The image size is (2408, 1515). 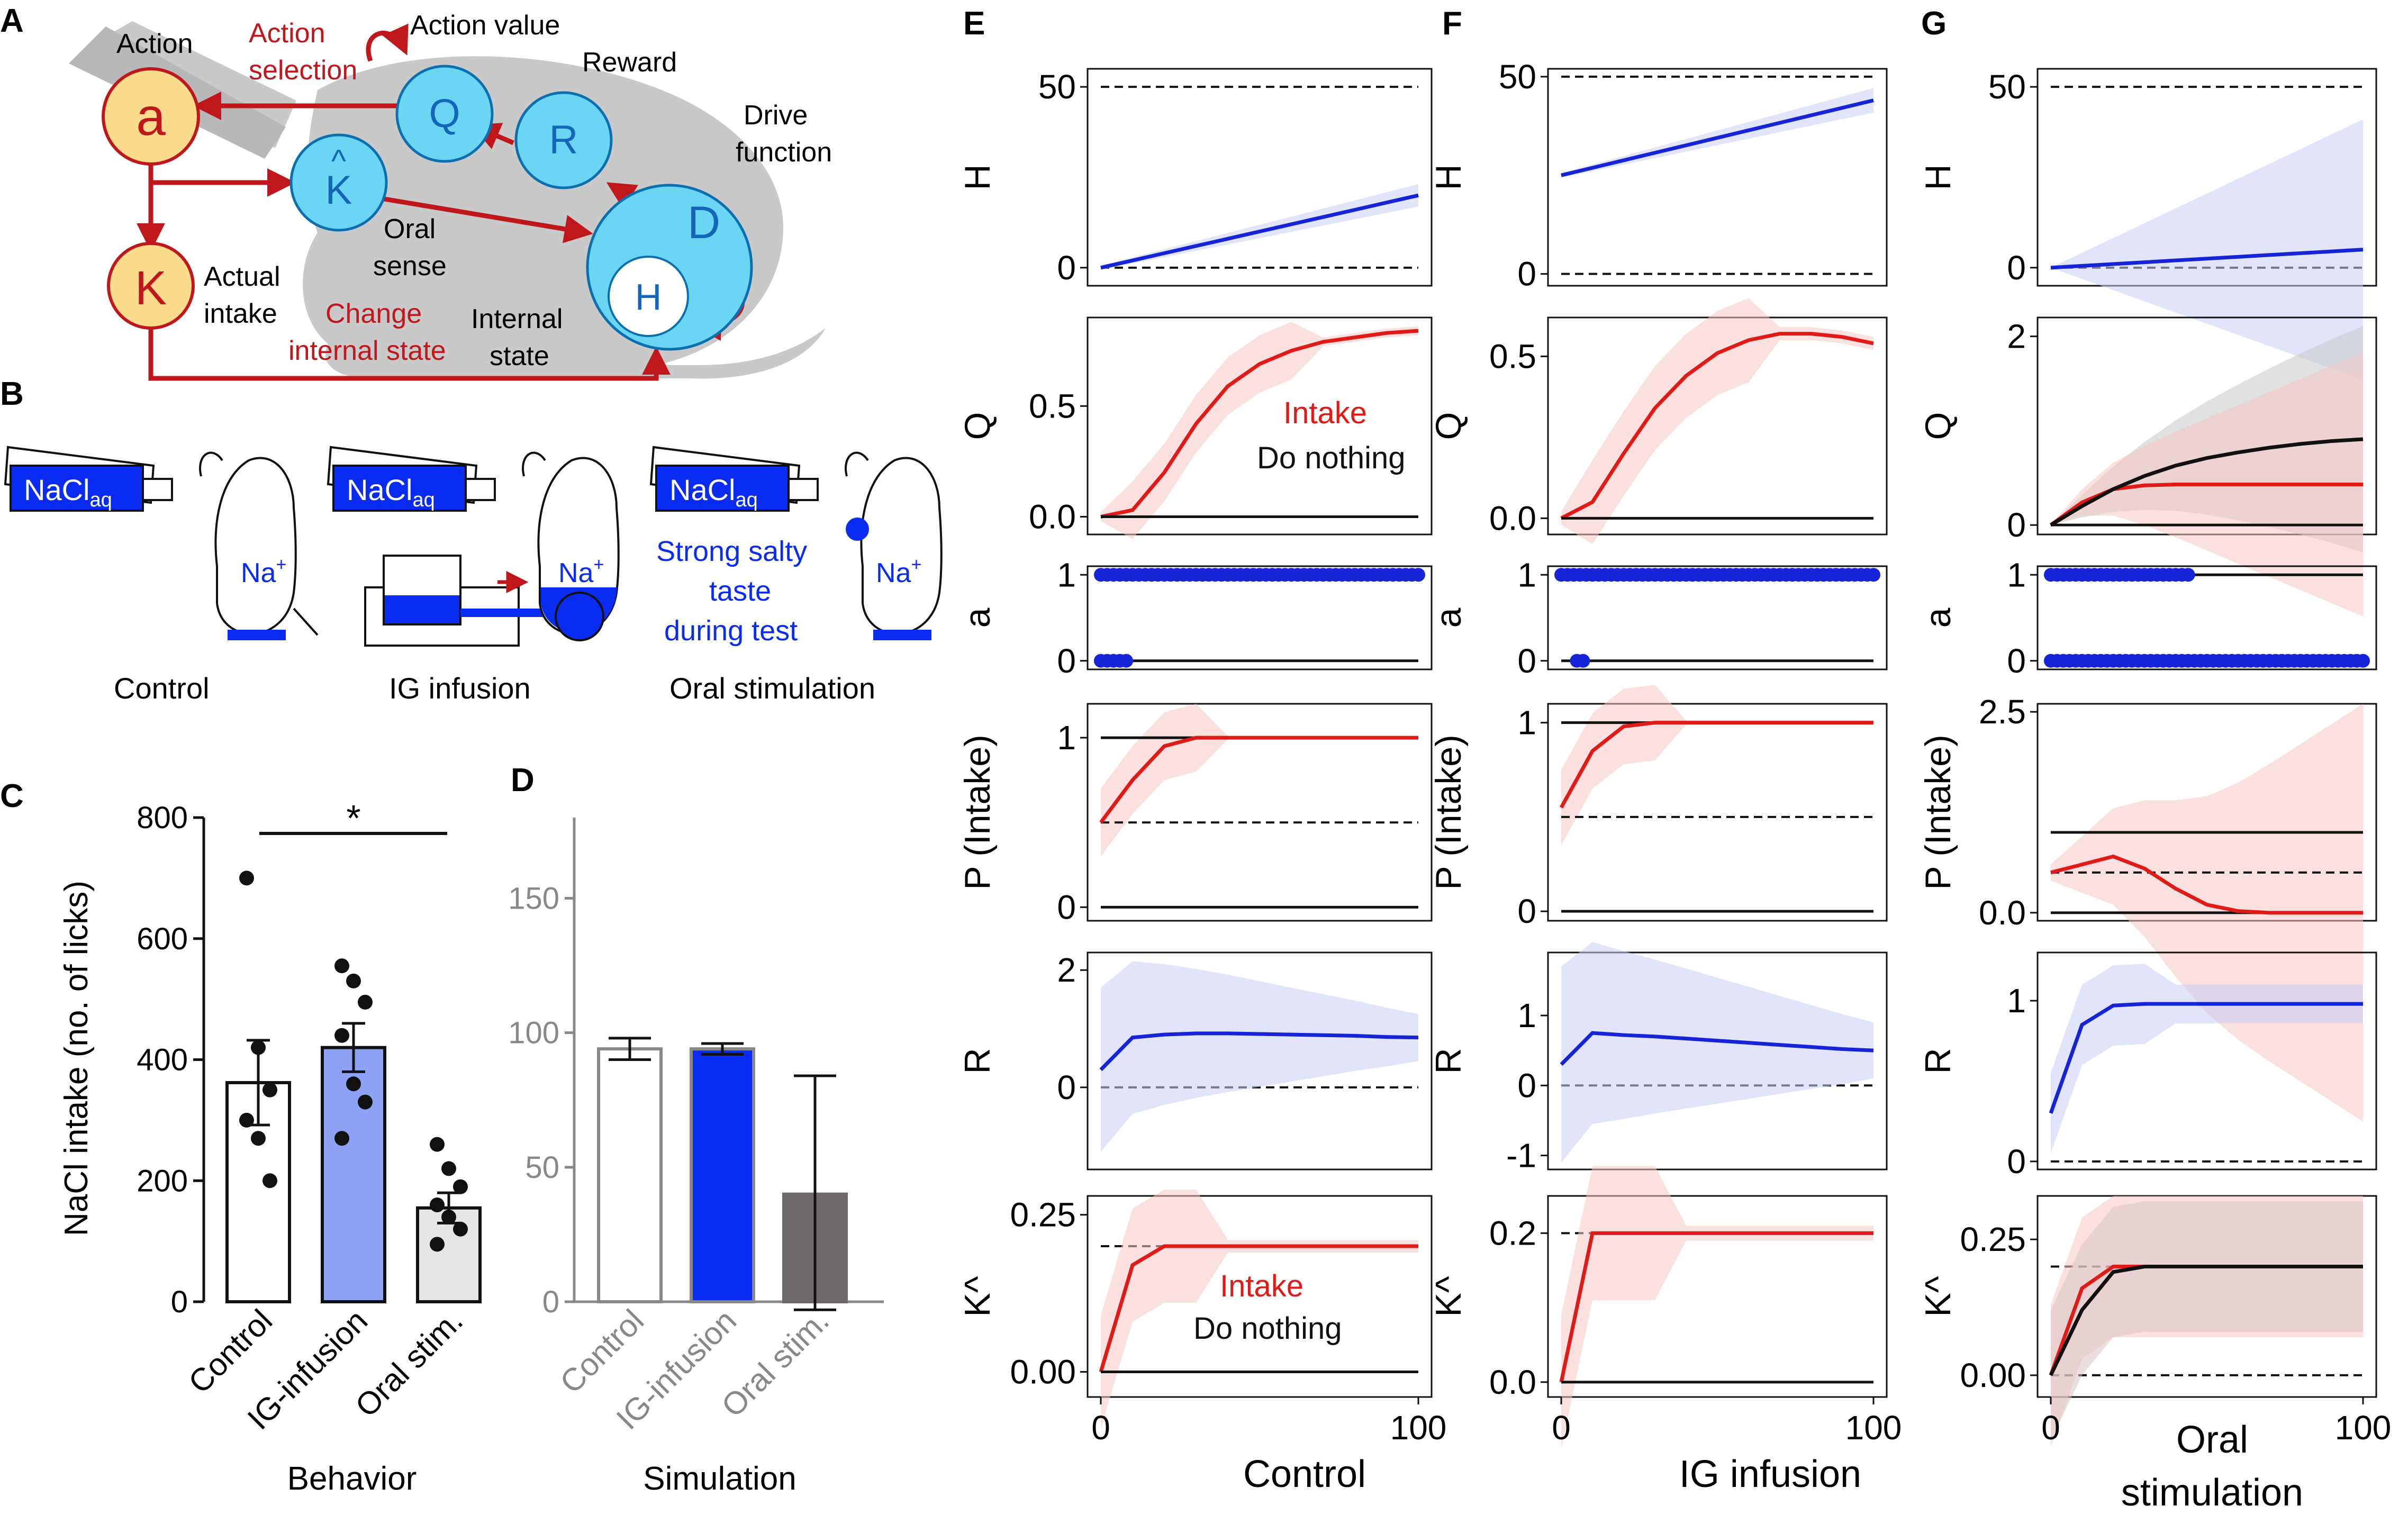 I want to click on c-significance: *, so click(x=353, y=818).